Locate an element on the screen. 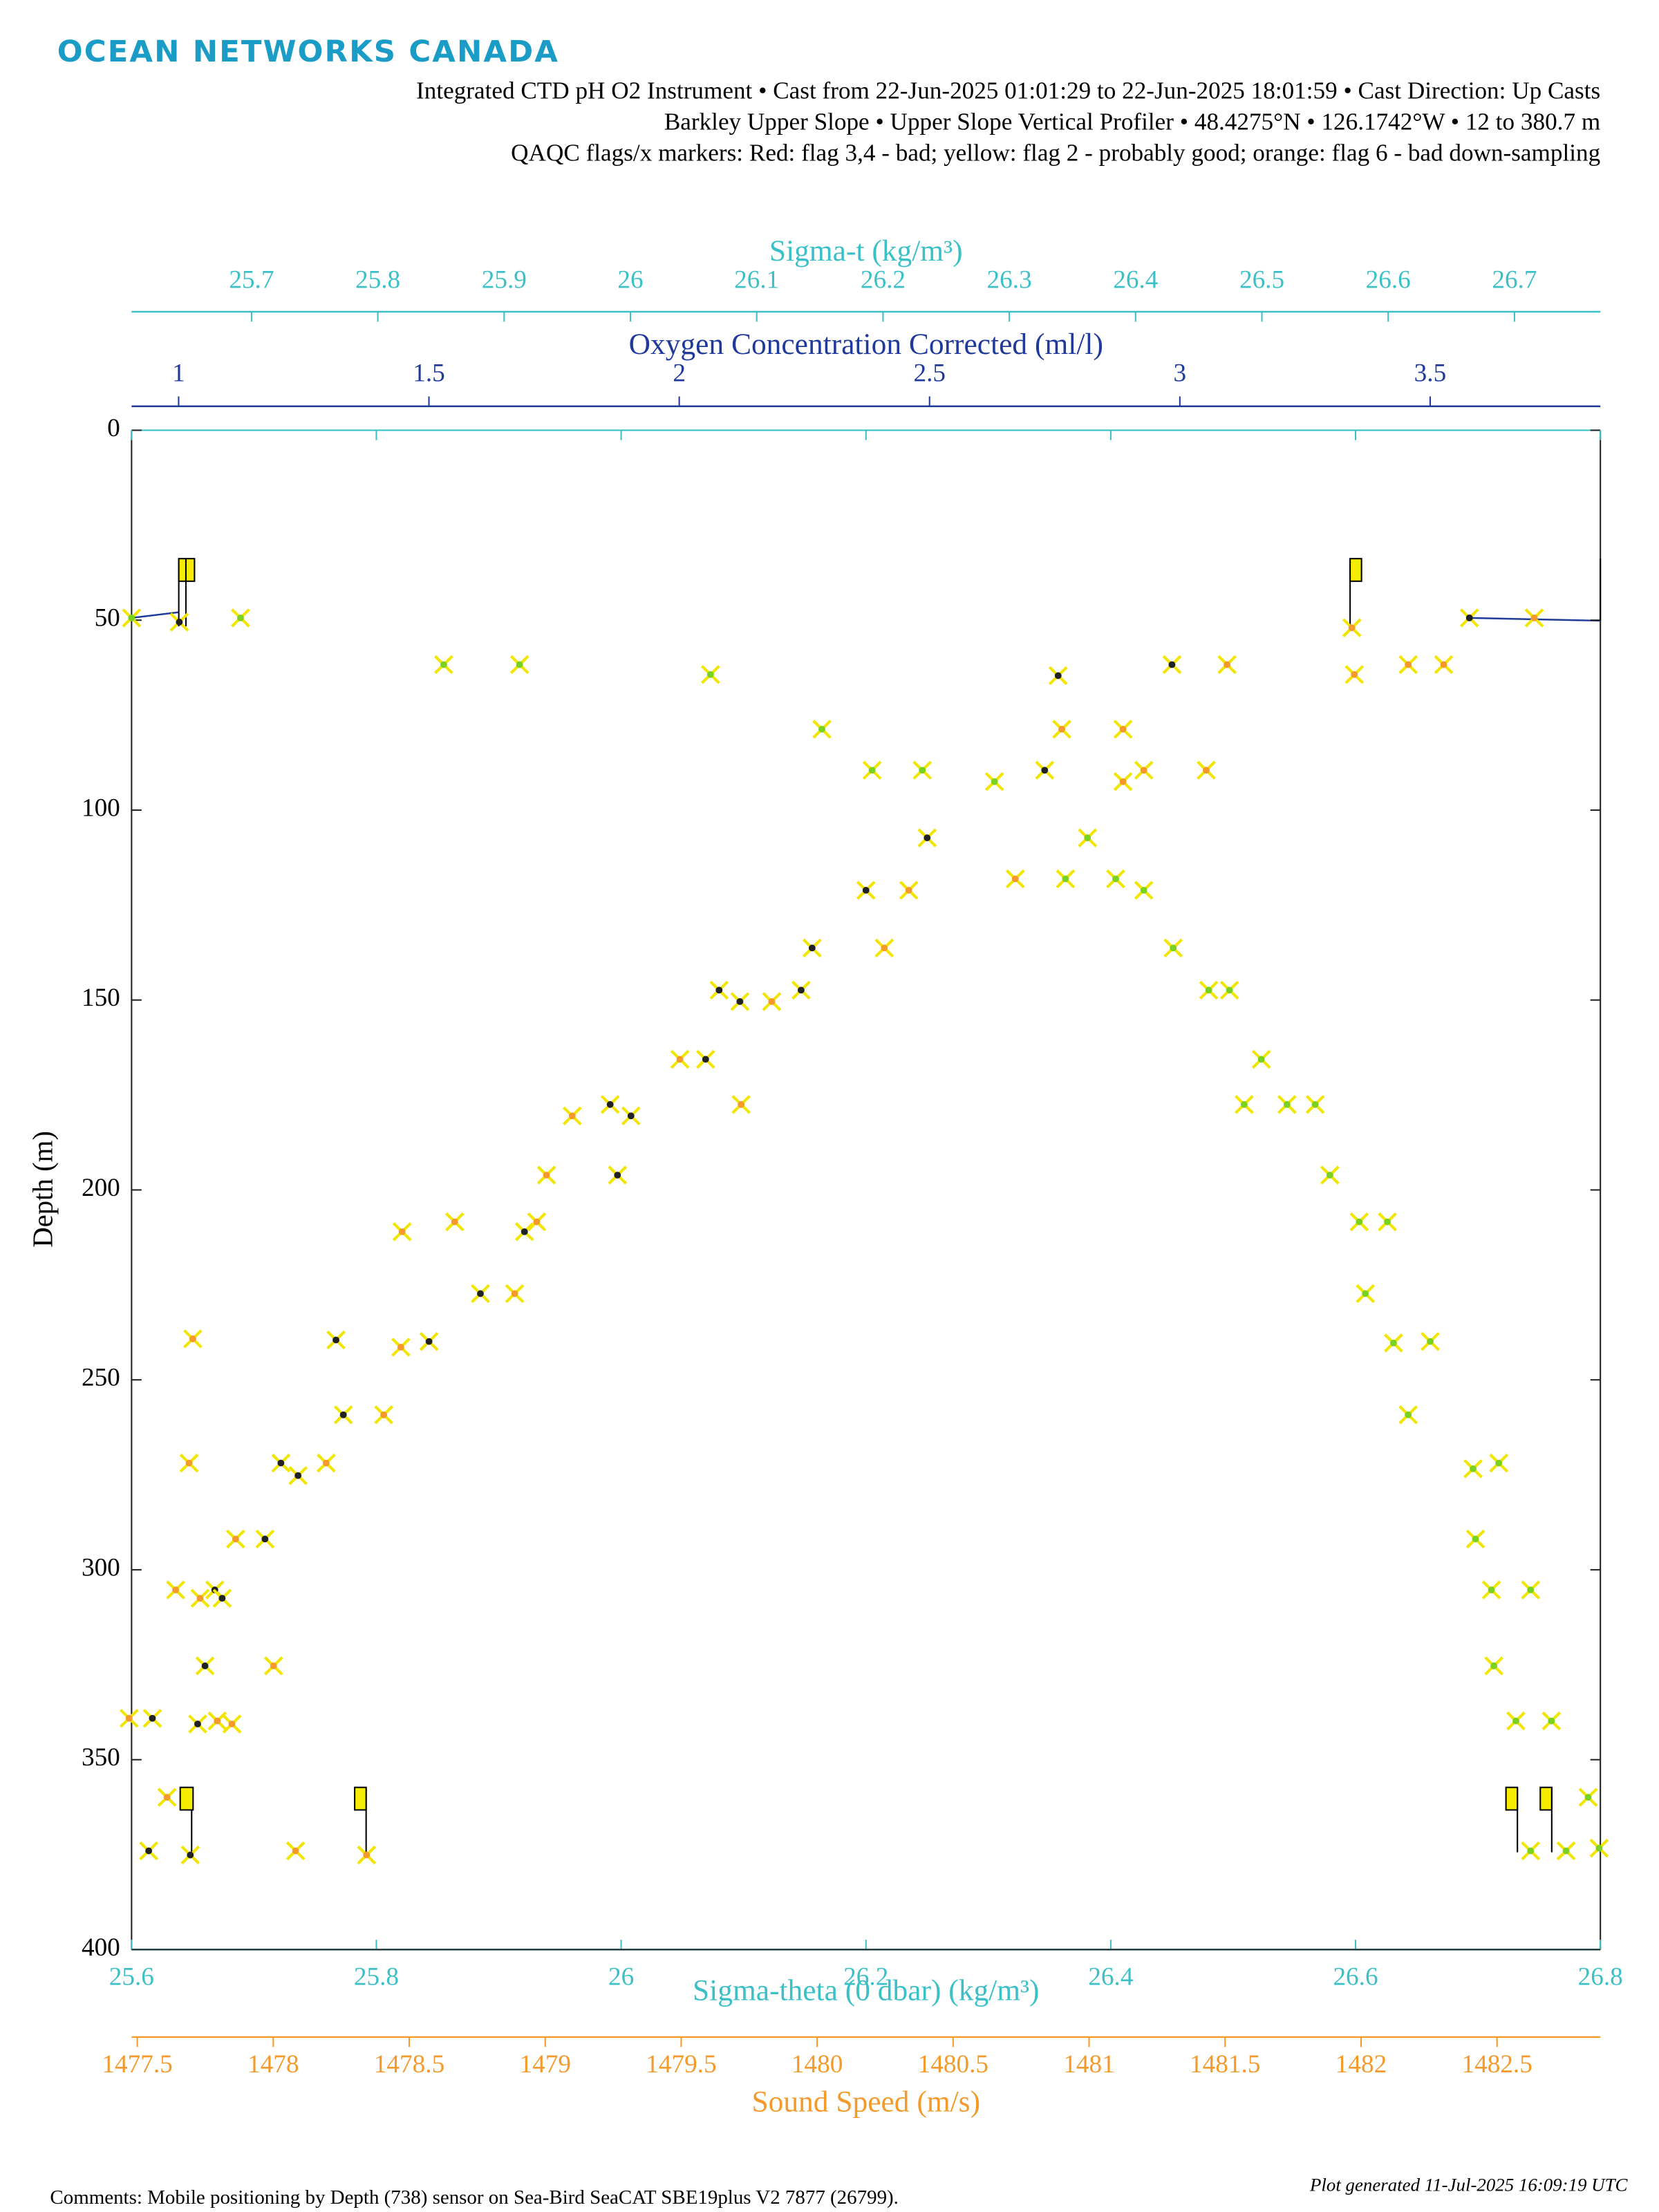 The height and width of the screenshot is (2212, 1659). x-tick-label: 26.2 is located at coordinates (883, 279).